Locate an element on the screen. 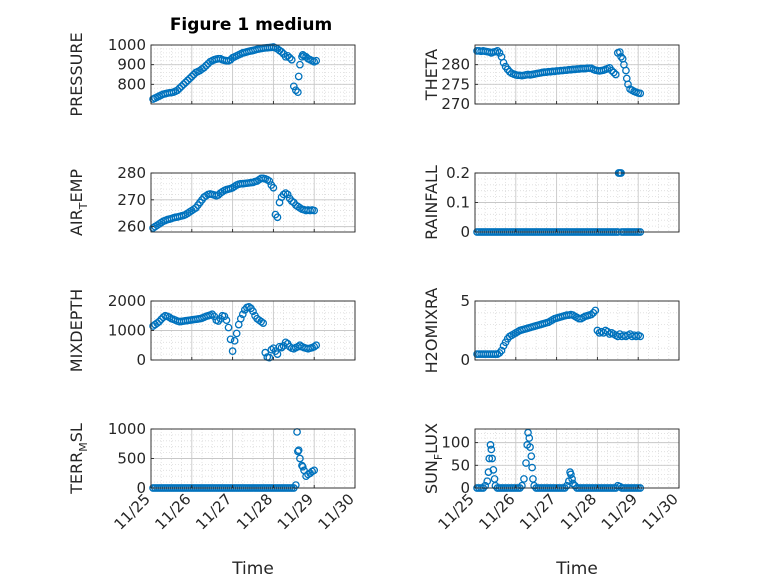  y-tick-label: 0 is located at coordinates (465, 232).